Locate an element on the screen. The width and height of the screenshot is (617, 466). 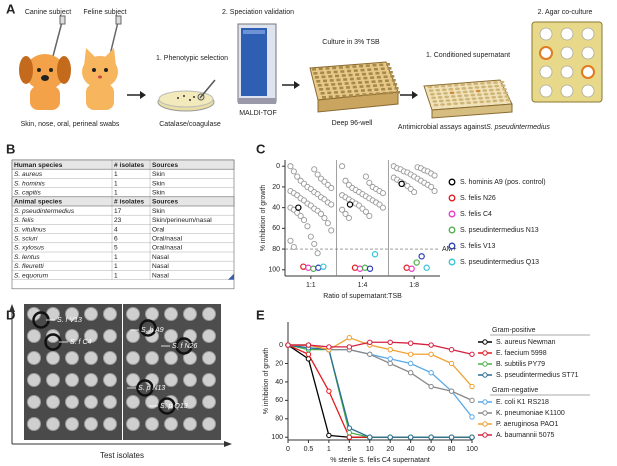
x-tick-label: 80 is located at coordinates (452, 449).